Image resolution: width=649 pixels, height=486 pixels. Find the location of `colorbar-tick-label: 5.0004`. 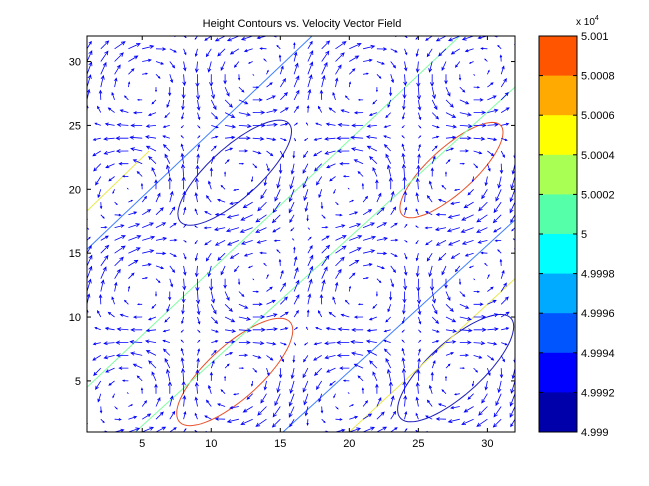

colorbar-tick-label: 5.0004 is located at coordinates (598, 156).